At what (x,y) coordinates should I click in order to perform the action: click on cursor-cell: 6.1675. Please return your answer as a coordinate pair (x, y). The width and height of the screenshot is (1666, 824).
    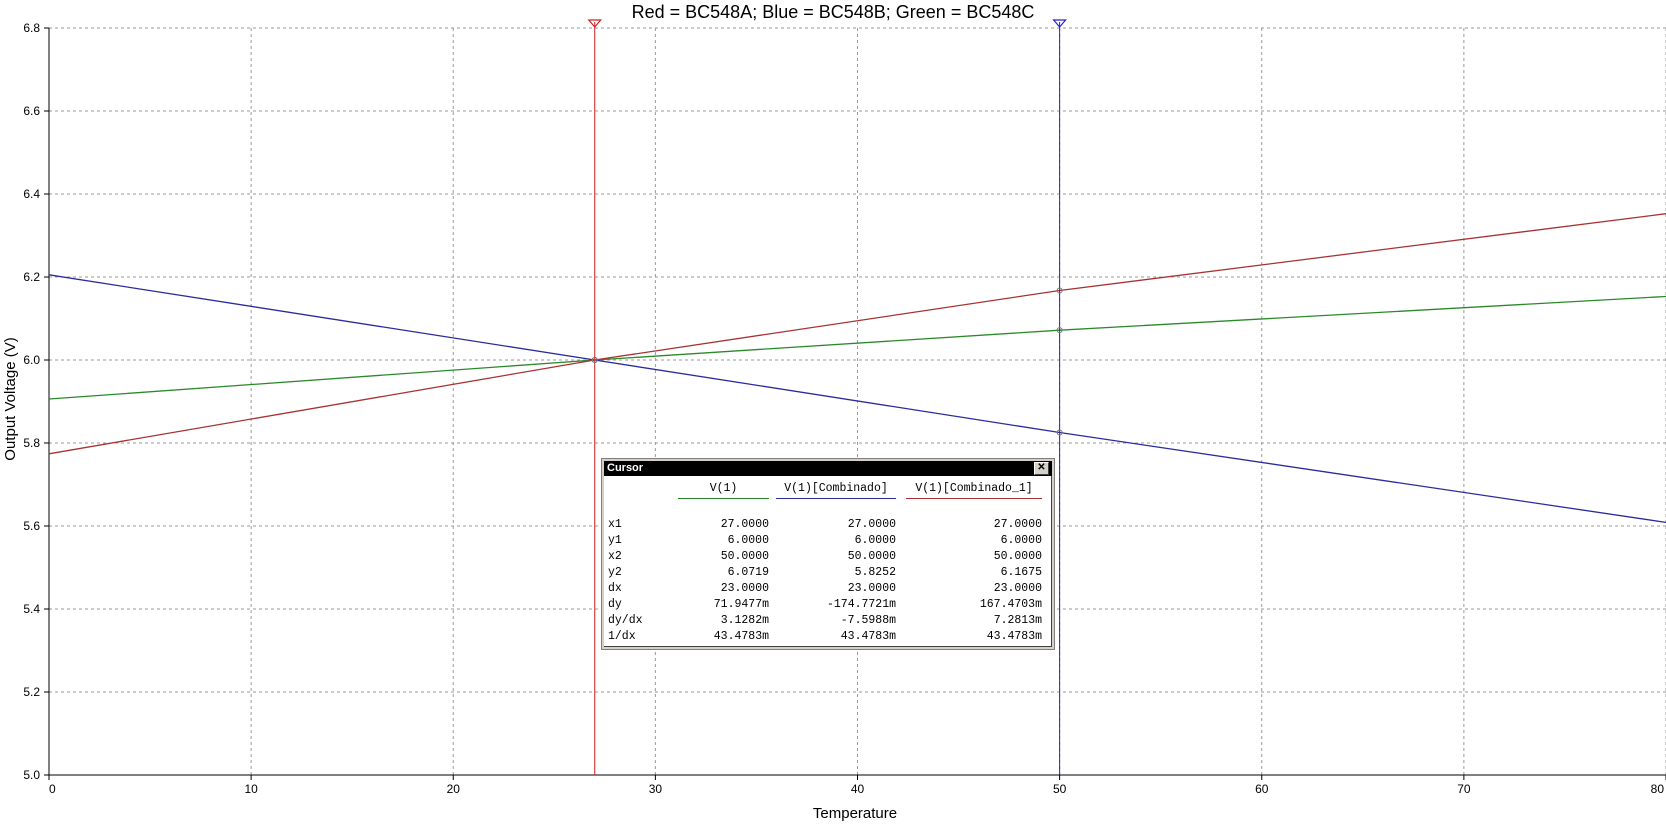
    Looking at the image, I should click on (1021, 572).